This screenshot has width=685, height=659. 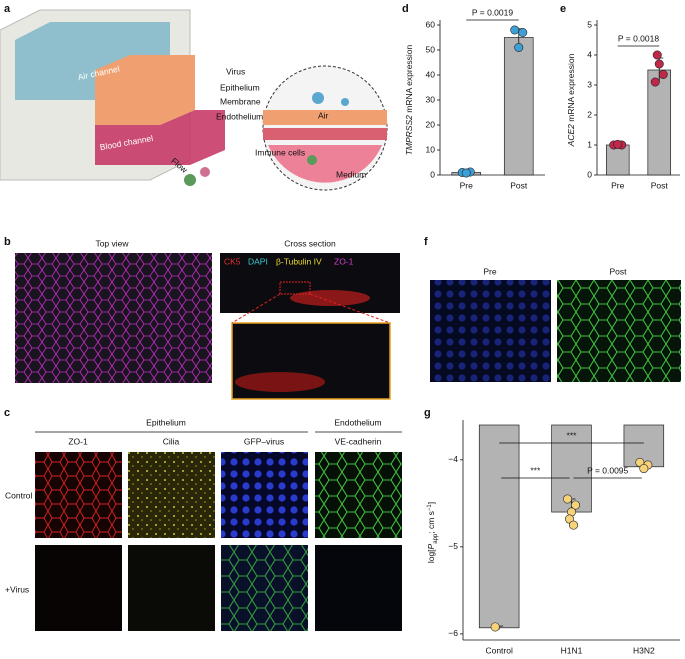 What do you see at coordinates (310, 243) in the screenshot?
I see `image-title: Cross section` at bounding box center [310, 243].